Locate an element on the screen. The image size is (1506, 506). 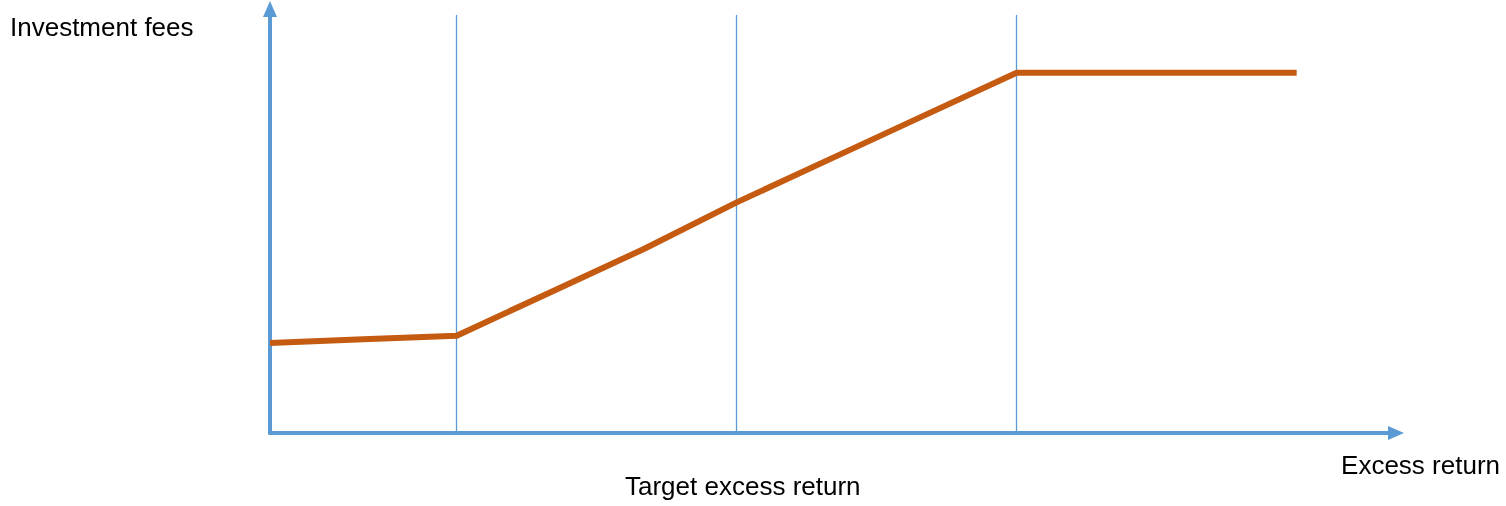
text: Target excess return is located at coordinates (743, 486).